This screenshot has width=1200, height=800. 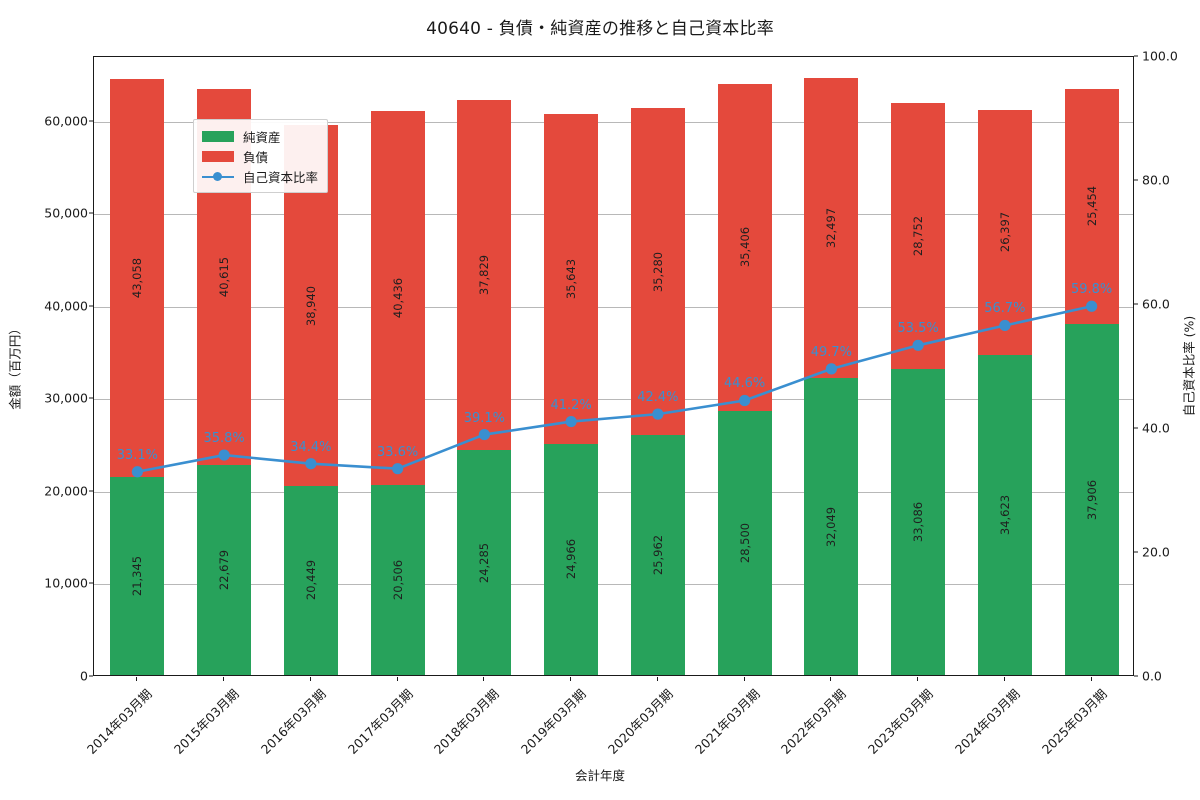 I want to click on bar-stack: 20,506 40,436, so click(x=397, y=393).